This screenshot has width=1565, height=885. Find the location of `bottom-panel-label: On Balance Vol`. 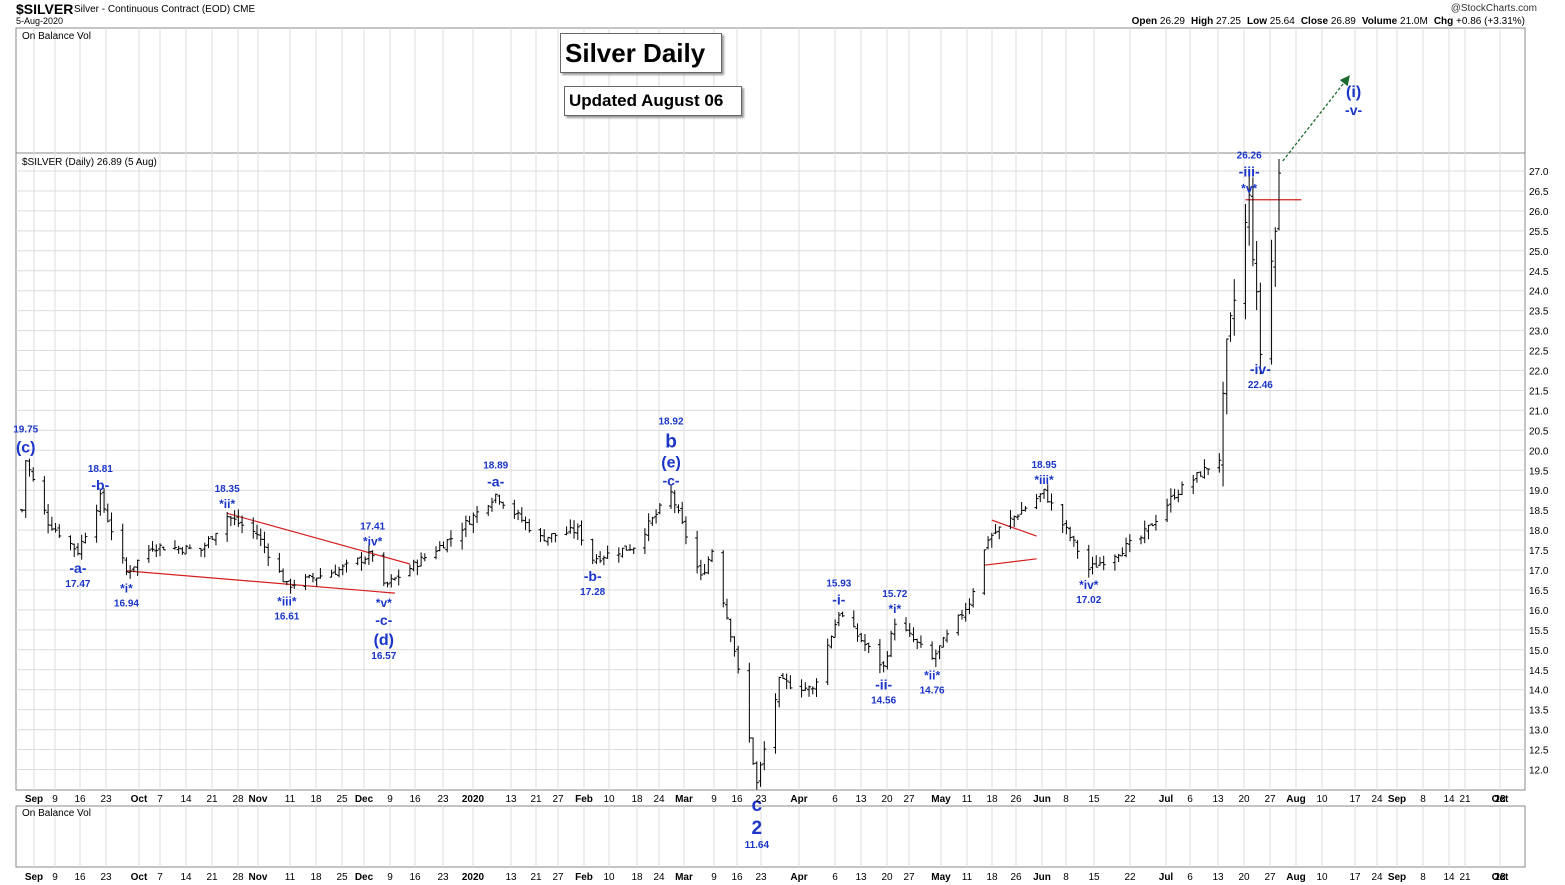

bottom-panel-label: On Balance Vol is located at coordinates (56, 813).